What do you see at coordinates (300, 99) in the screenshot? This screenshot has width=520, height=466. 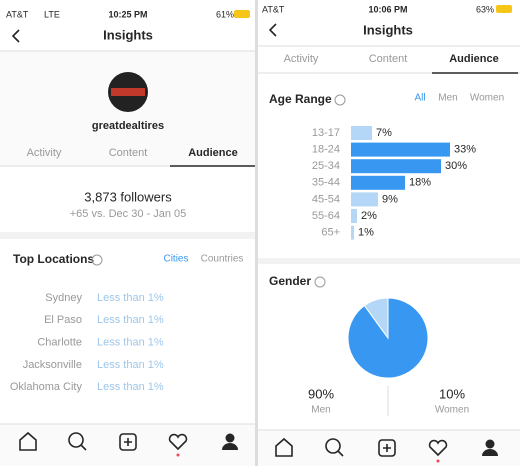 I see `section-title: Age Range` at bounding box center [300, 99].